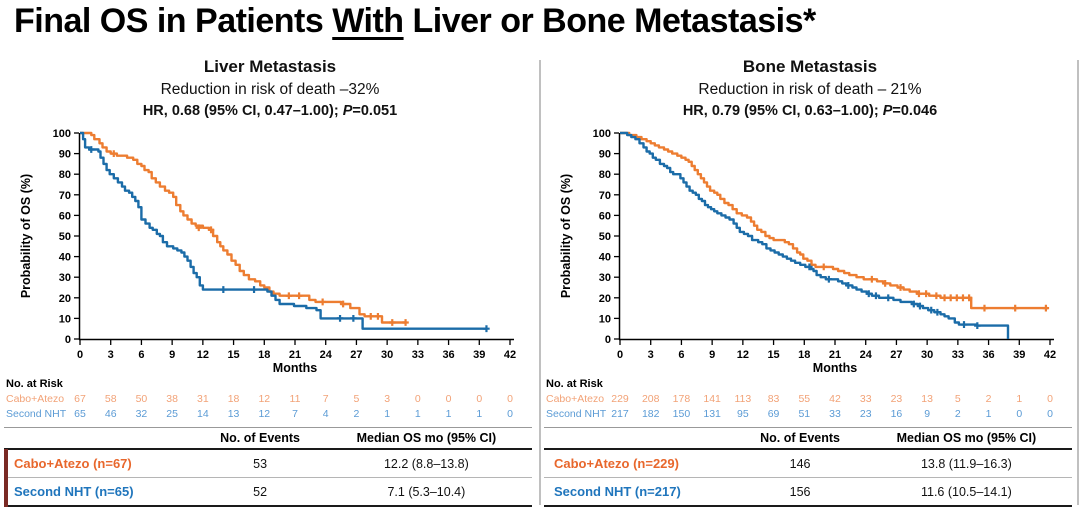 The image size is (1080, 507). Describe the element at coordinates (800, 463) in the screenshot. I see `events-cabo: 146` at that location.